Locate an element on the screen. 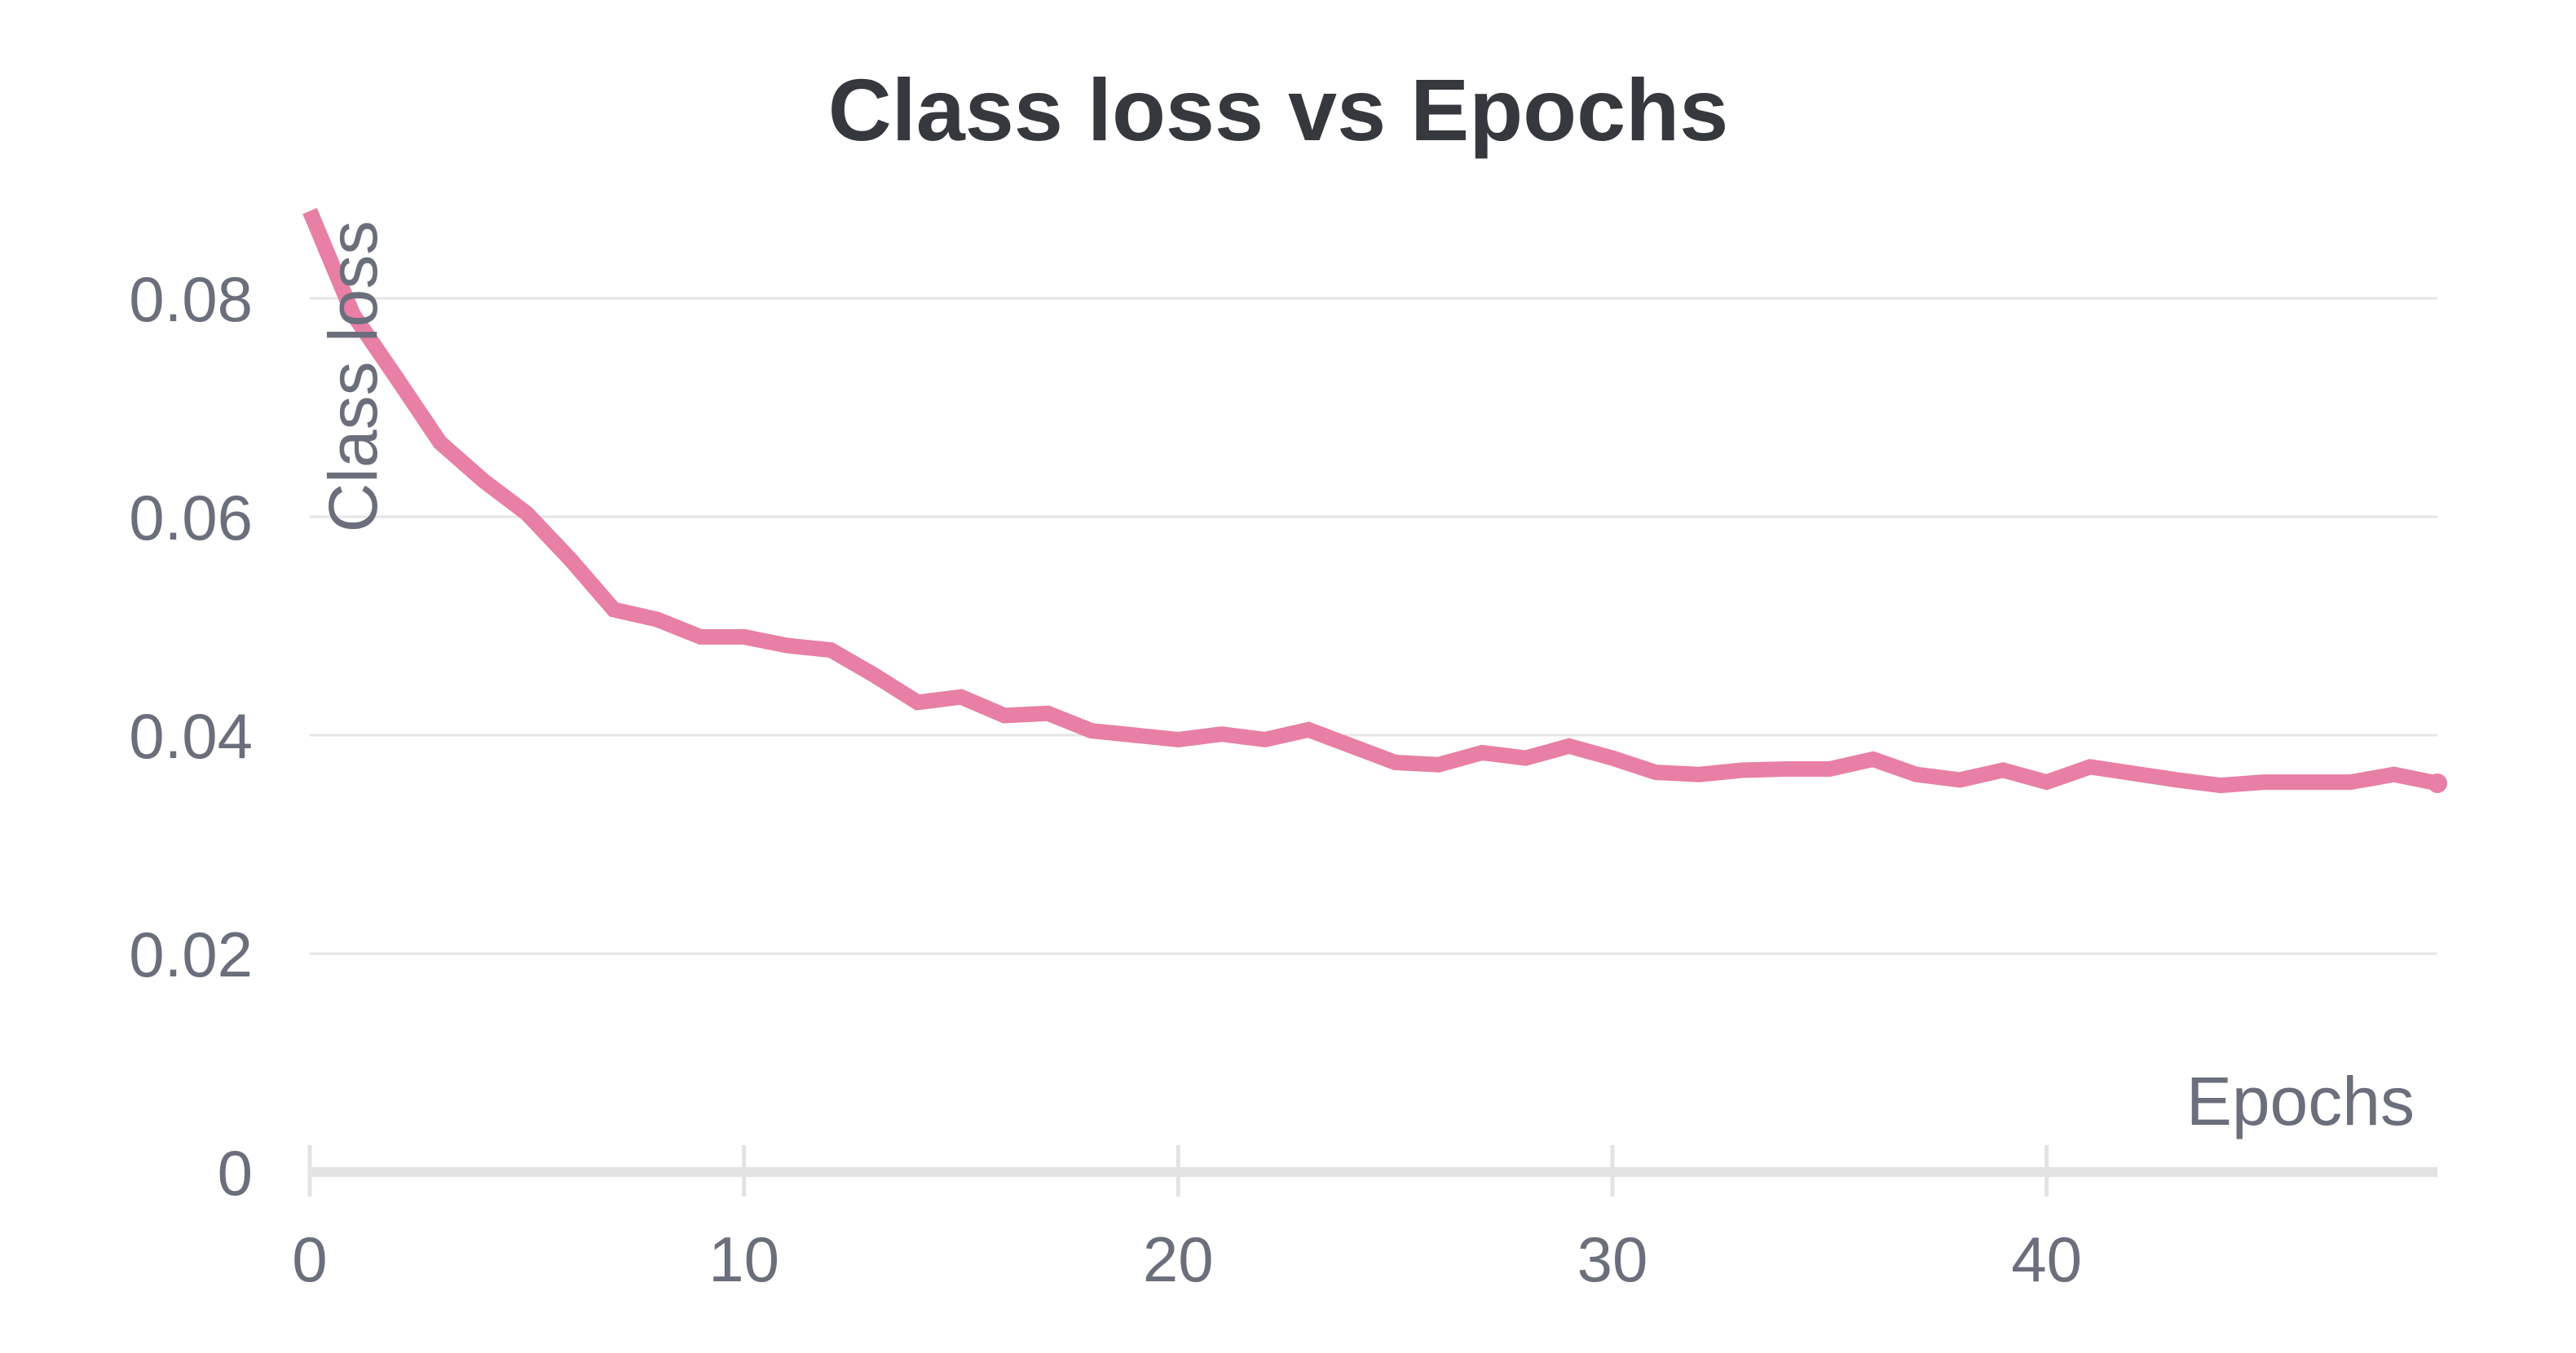 The image size is (2576, 1353). y-tick-label: 0.08 is located at coordinates (191, 299).